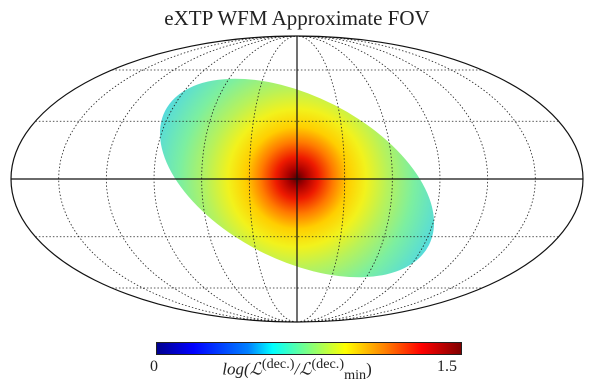 The width and height of the screenshot is (594, 384). What do you see at coordinates (154, 366) in the screenshot?
I see `colorbar-min-label: 0` at bounding box center [154, 366].